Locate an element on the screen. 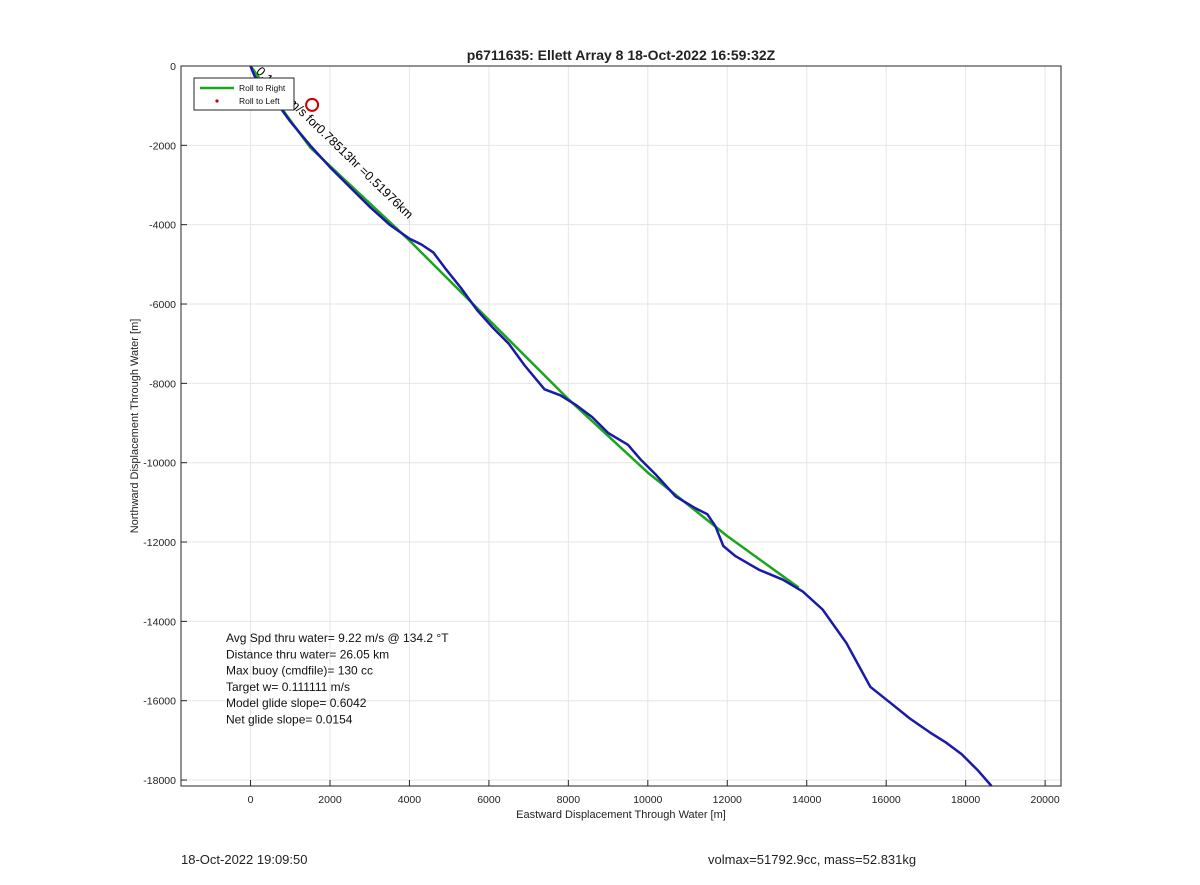 The height and width of the screenshot is (885, 1200). legend-entry: Roll to Left is located at coordinates (259, 101).